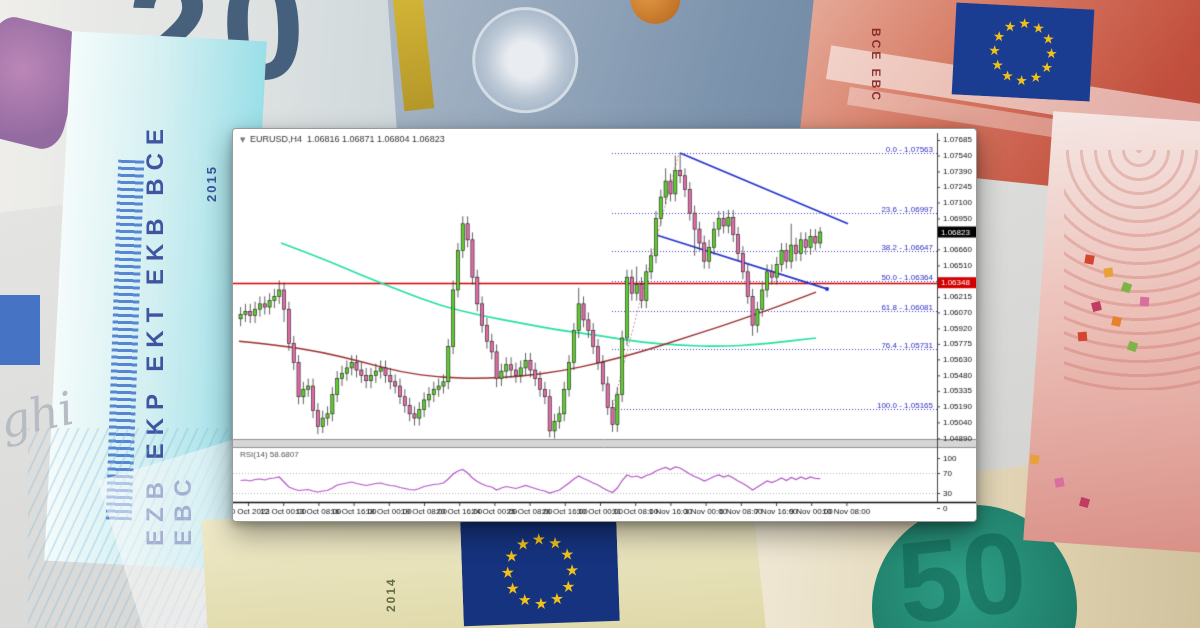  Describe the element at coordinates (876, 66) in the screenshot. I see `banknote-code-text: BCE EBC` at that location.